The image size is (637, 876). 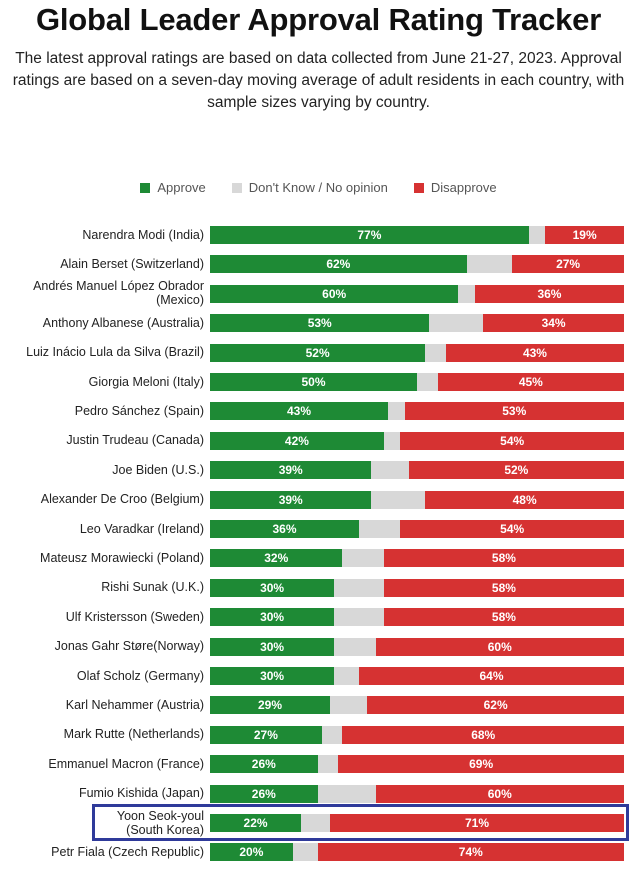 I want to click on row-label: Luiz Inácio Lula da Silva (Brazil), so click(x=115, y=352).